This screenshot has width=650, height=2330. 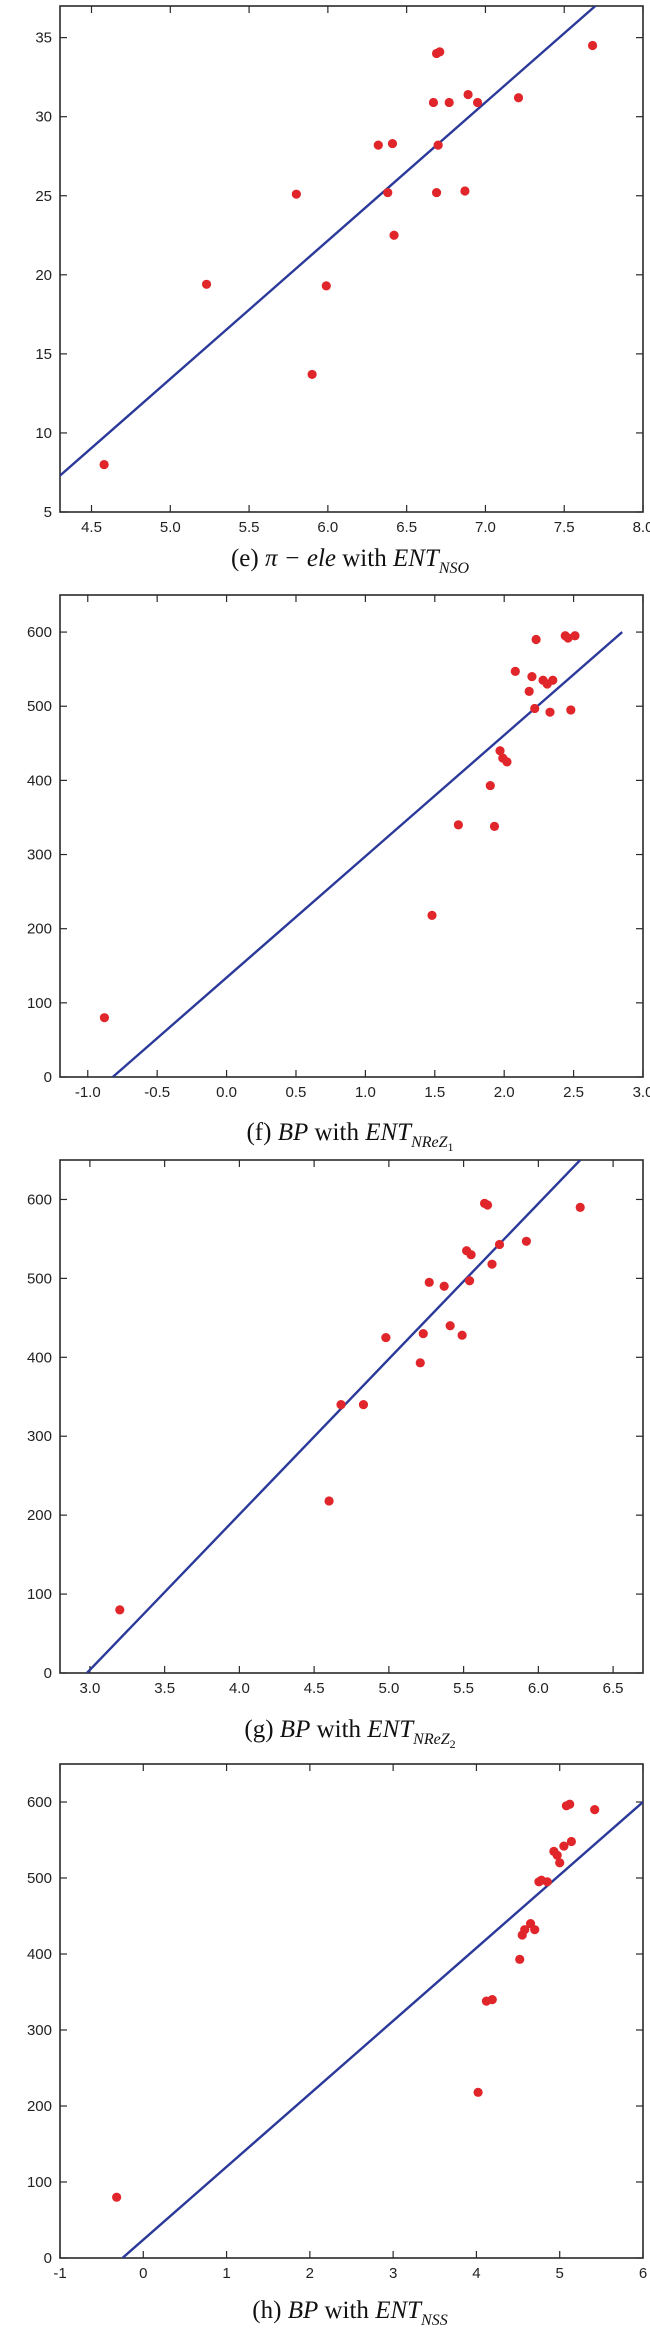 I want to click on y-tick-label: 35, so click(x=43, y=38).